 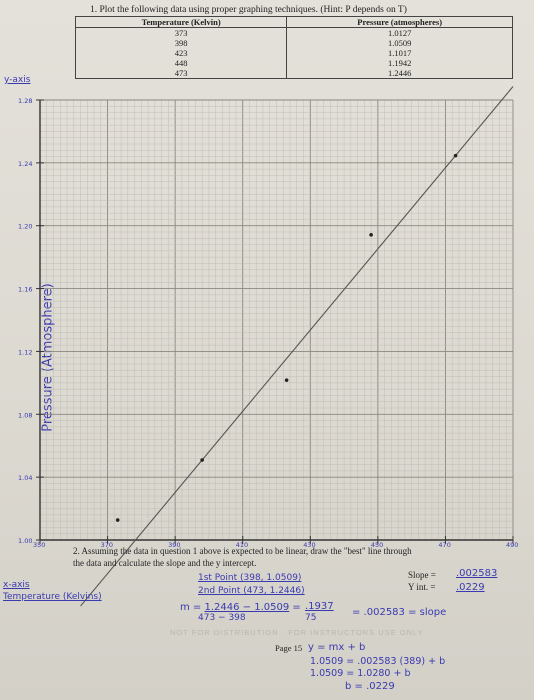 I want to click on table-row: 423 1.1017, so click(x=293, y=53).